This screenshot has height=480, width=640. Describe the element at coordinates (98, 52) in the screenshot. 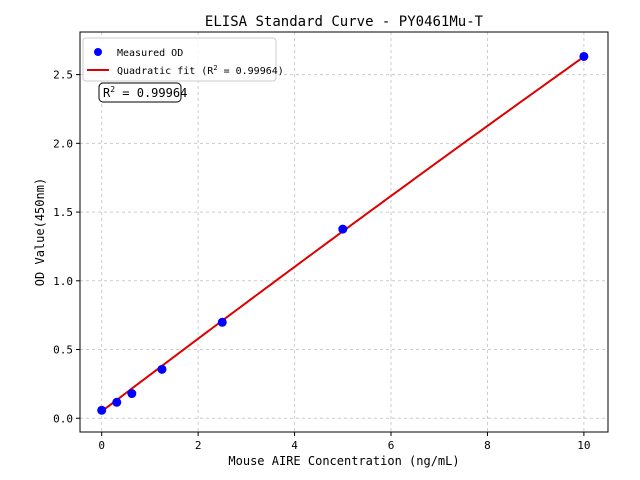

I see `legend-marker-measured` at that location.